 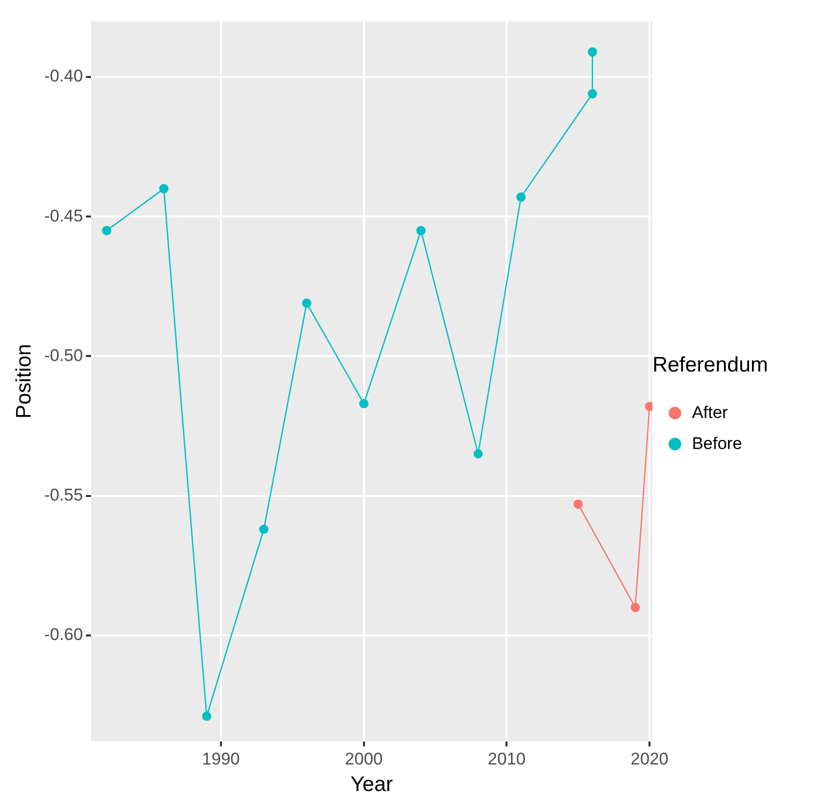 What do you see at coordinates (221, 758) in the screenshot?
I see `x-tick-label: 1990` at bounding box center [221, 758].